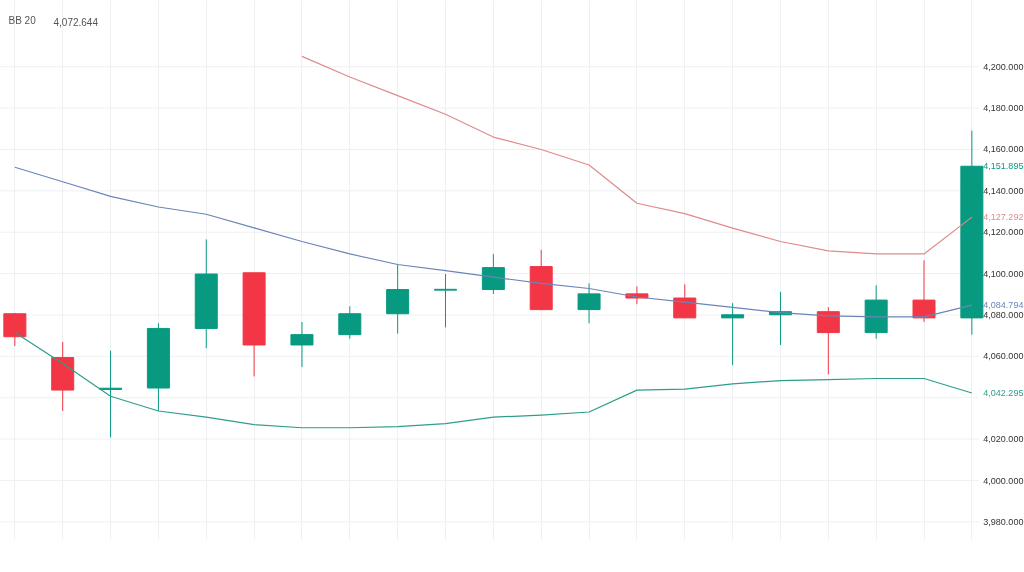 The height and width of the screenshot is (572, 1024). Describe the element at coordinates (76, 22) in the screenshot. I see `annotation: 4,072.644` at that location.